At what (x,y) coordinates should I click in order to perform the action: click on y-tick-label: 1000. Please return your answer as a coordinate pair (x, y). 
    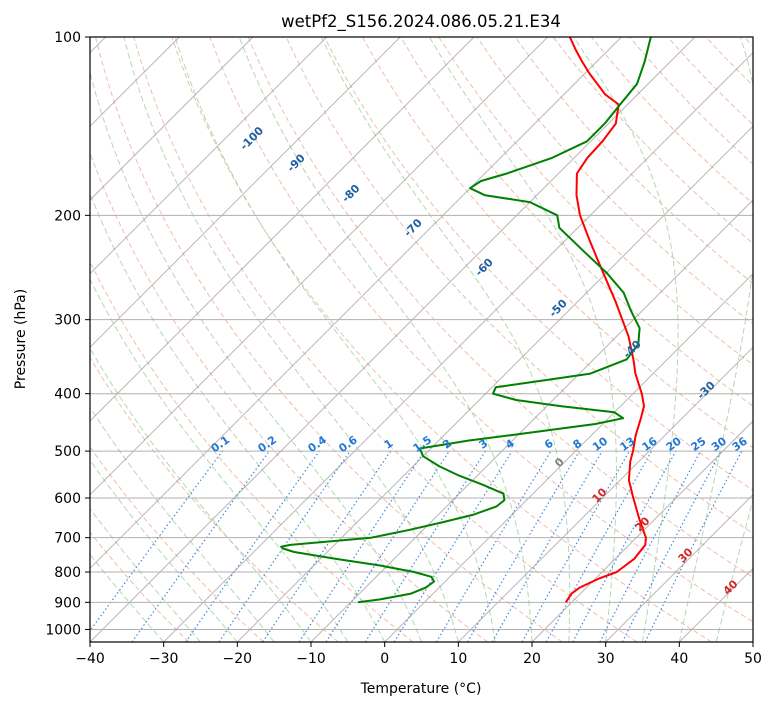
    Looking at the image, I should click on (63, 630).